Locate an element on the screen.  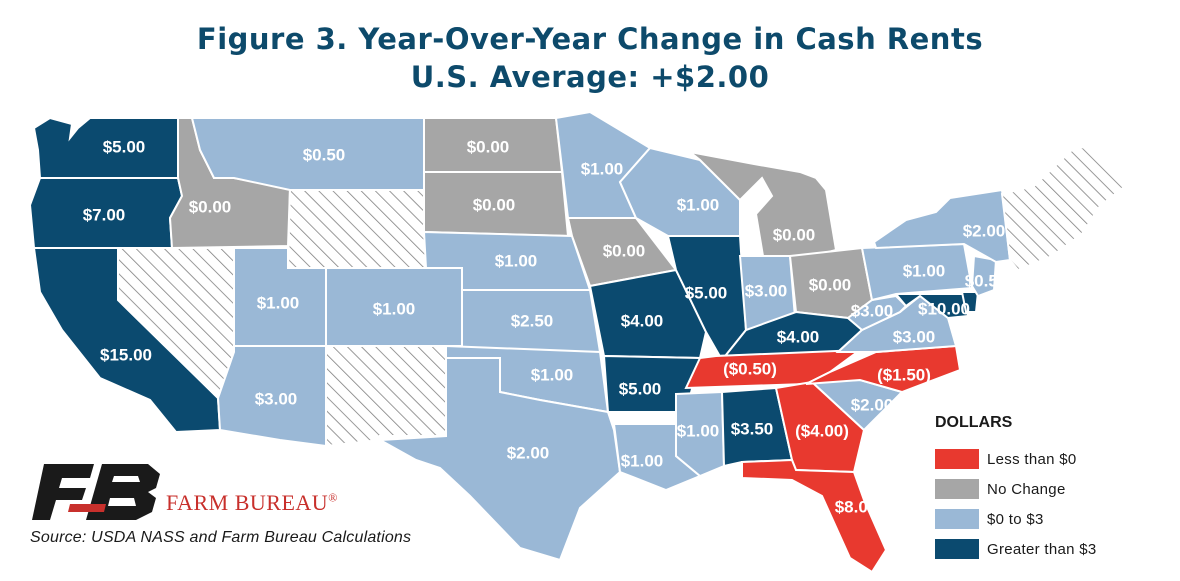
state-ms is located at coordinates (700, 434).